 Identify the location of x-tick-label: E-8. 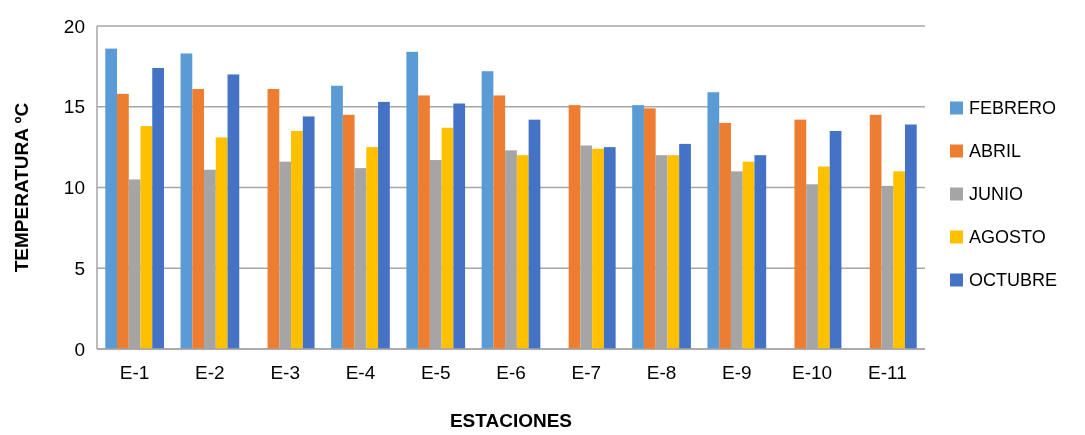
(661, 372).